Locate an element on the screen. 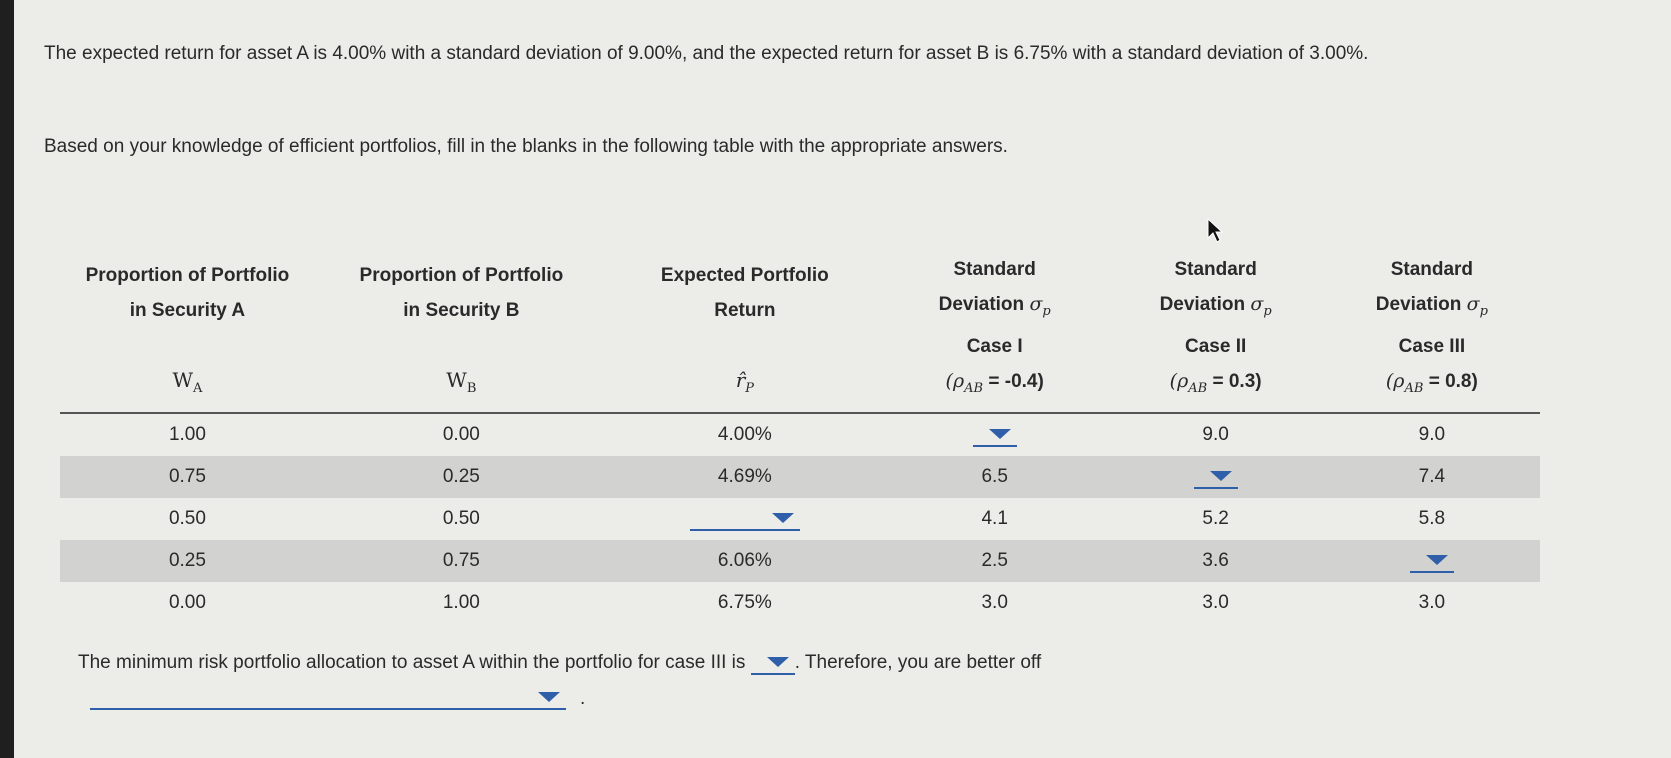 The image size is (1671, 758). cell-wb: 0.75 is located at coordinates (461, 560).